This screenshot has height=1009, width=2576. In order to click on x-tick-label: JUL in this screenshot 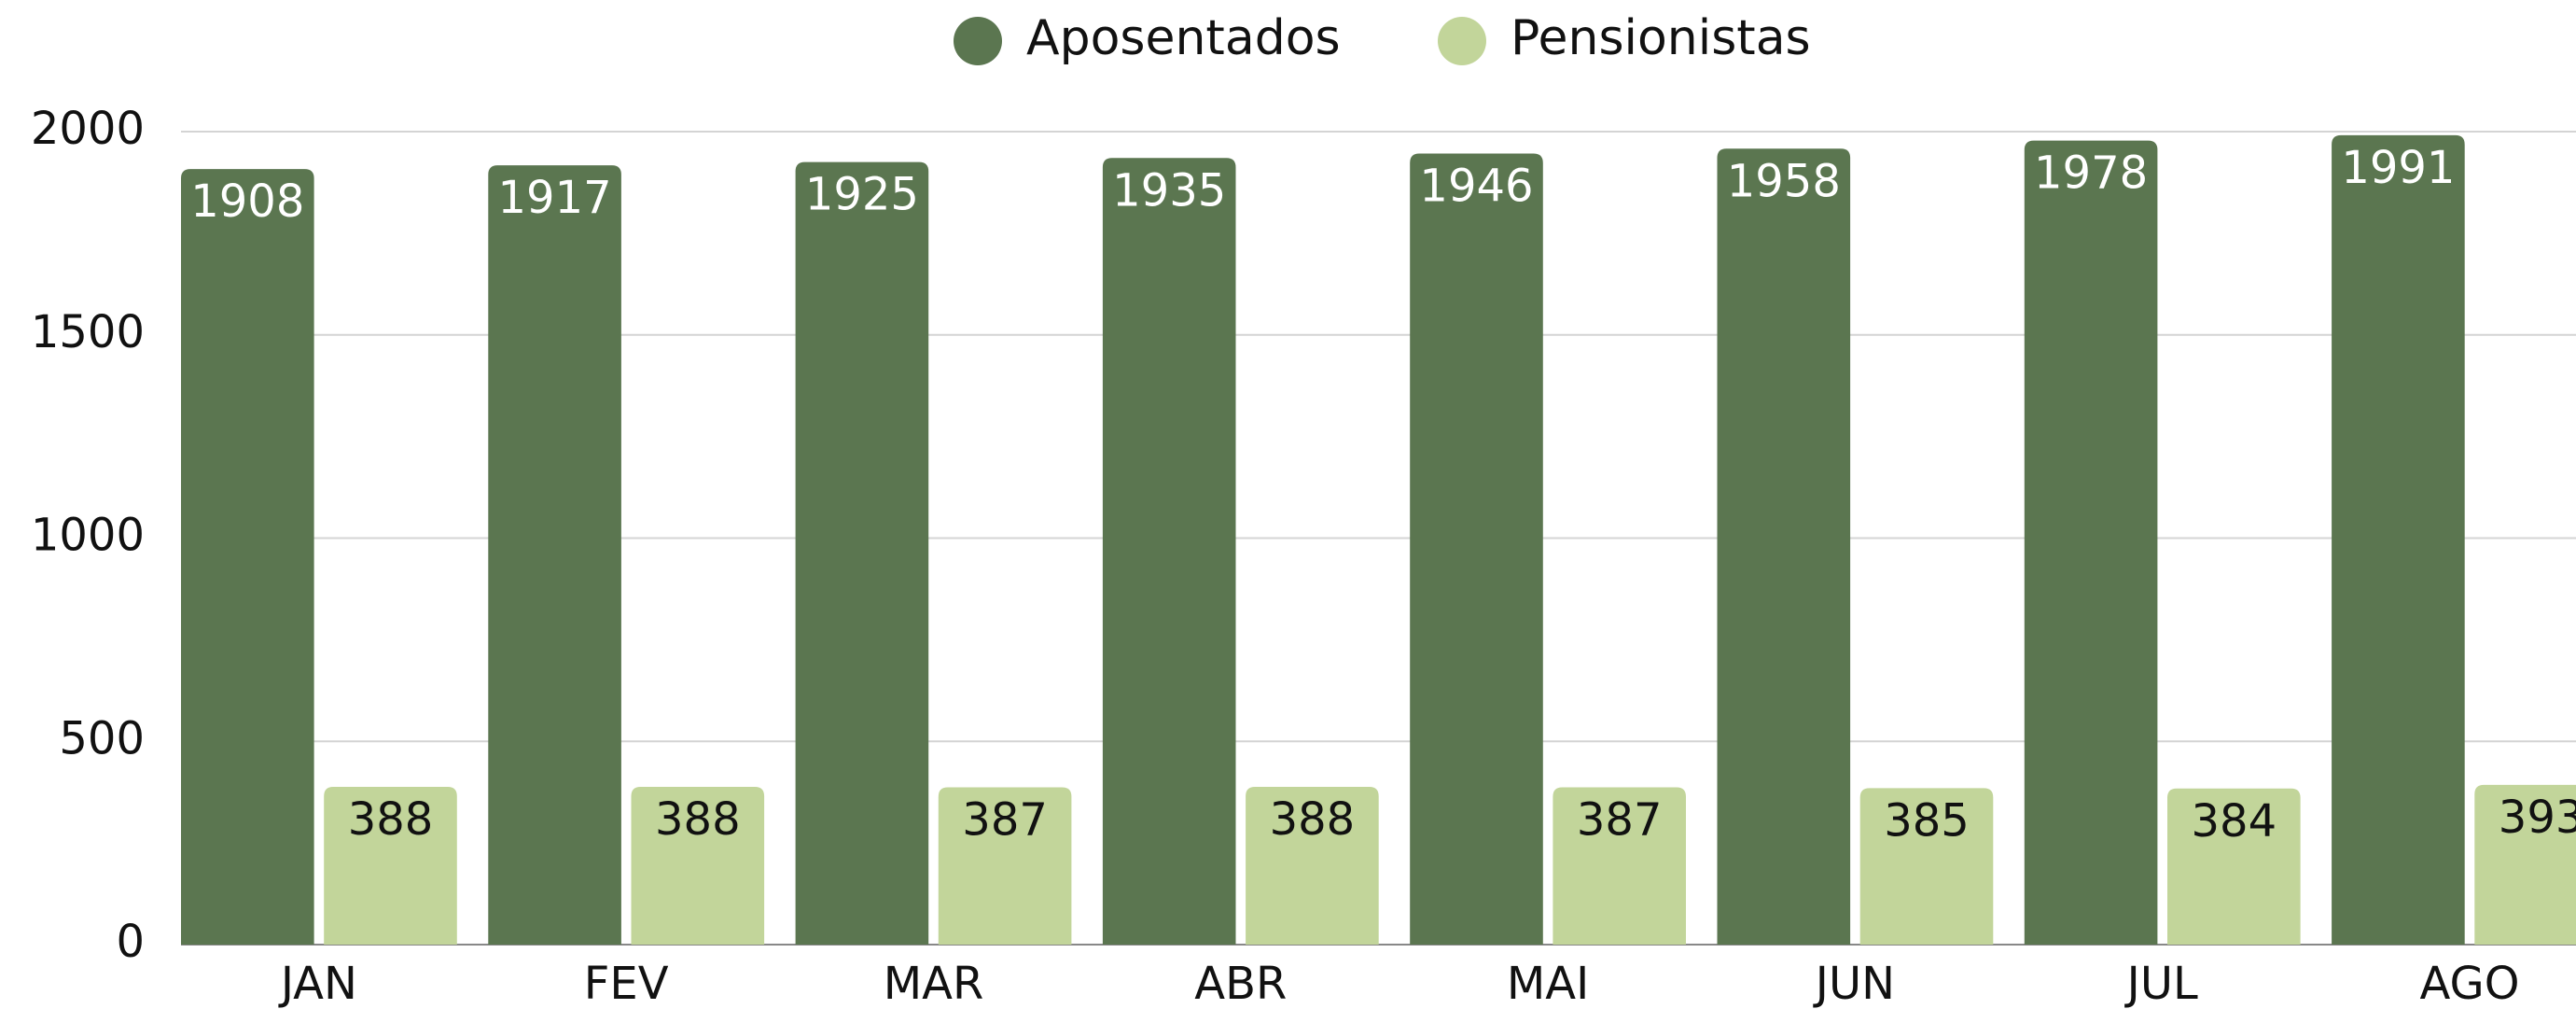, I will do `click(2161, 983)`.